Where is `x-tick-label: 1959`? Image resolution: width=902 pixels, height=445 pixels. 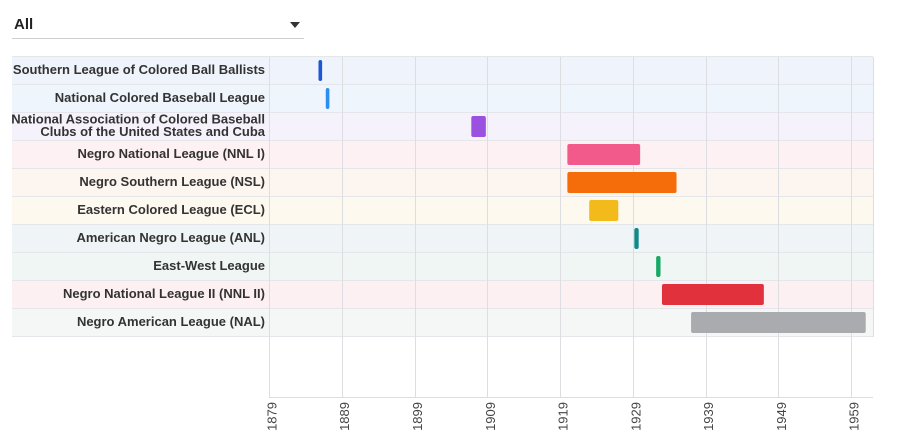
x-tick-label: 1959 is located at coordinates (854, 416).